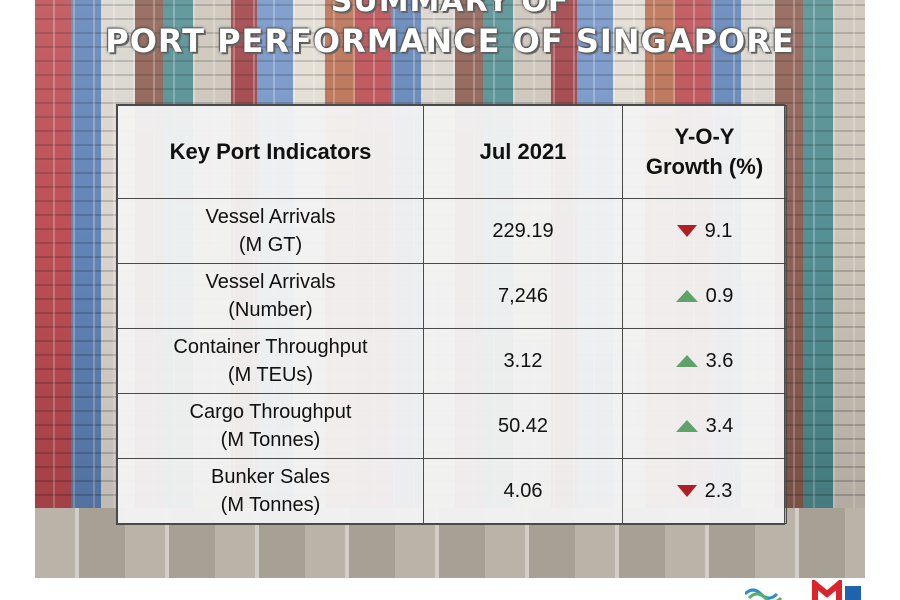 The height and width of the screenshot is (600, 900). I want to click on title-line-2: PORT PERFORMANCE OF SINGAPORE, so click(450, 41).